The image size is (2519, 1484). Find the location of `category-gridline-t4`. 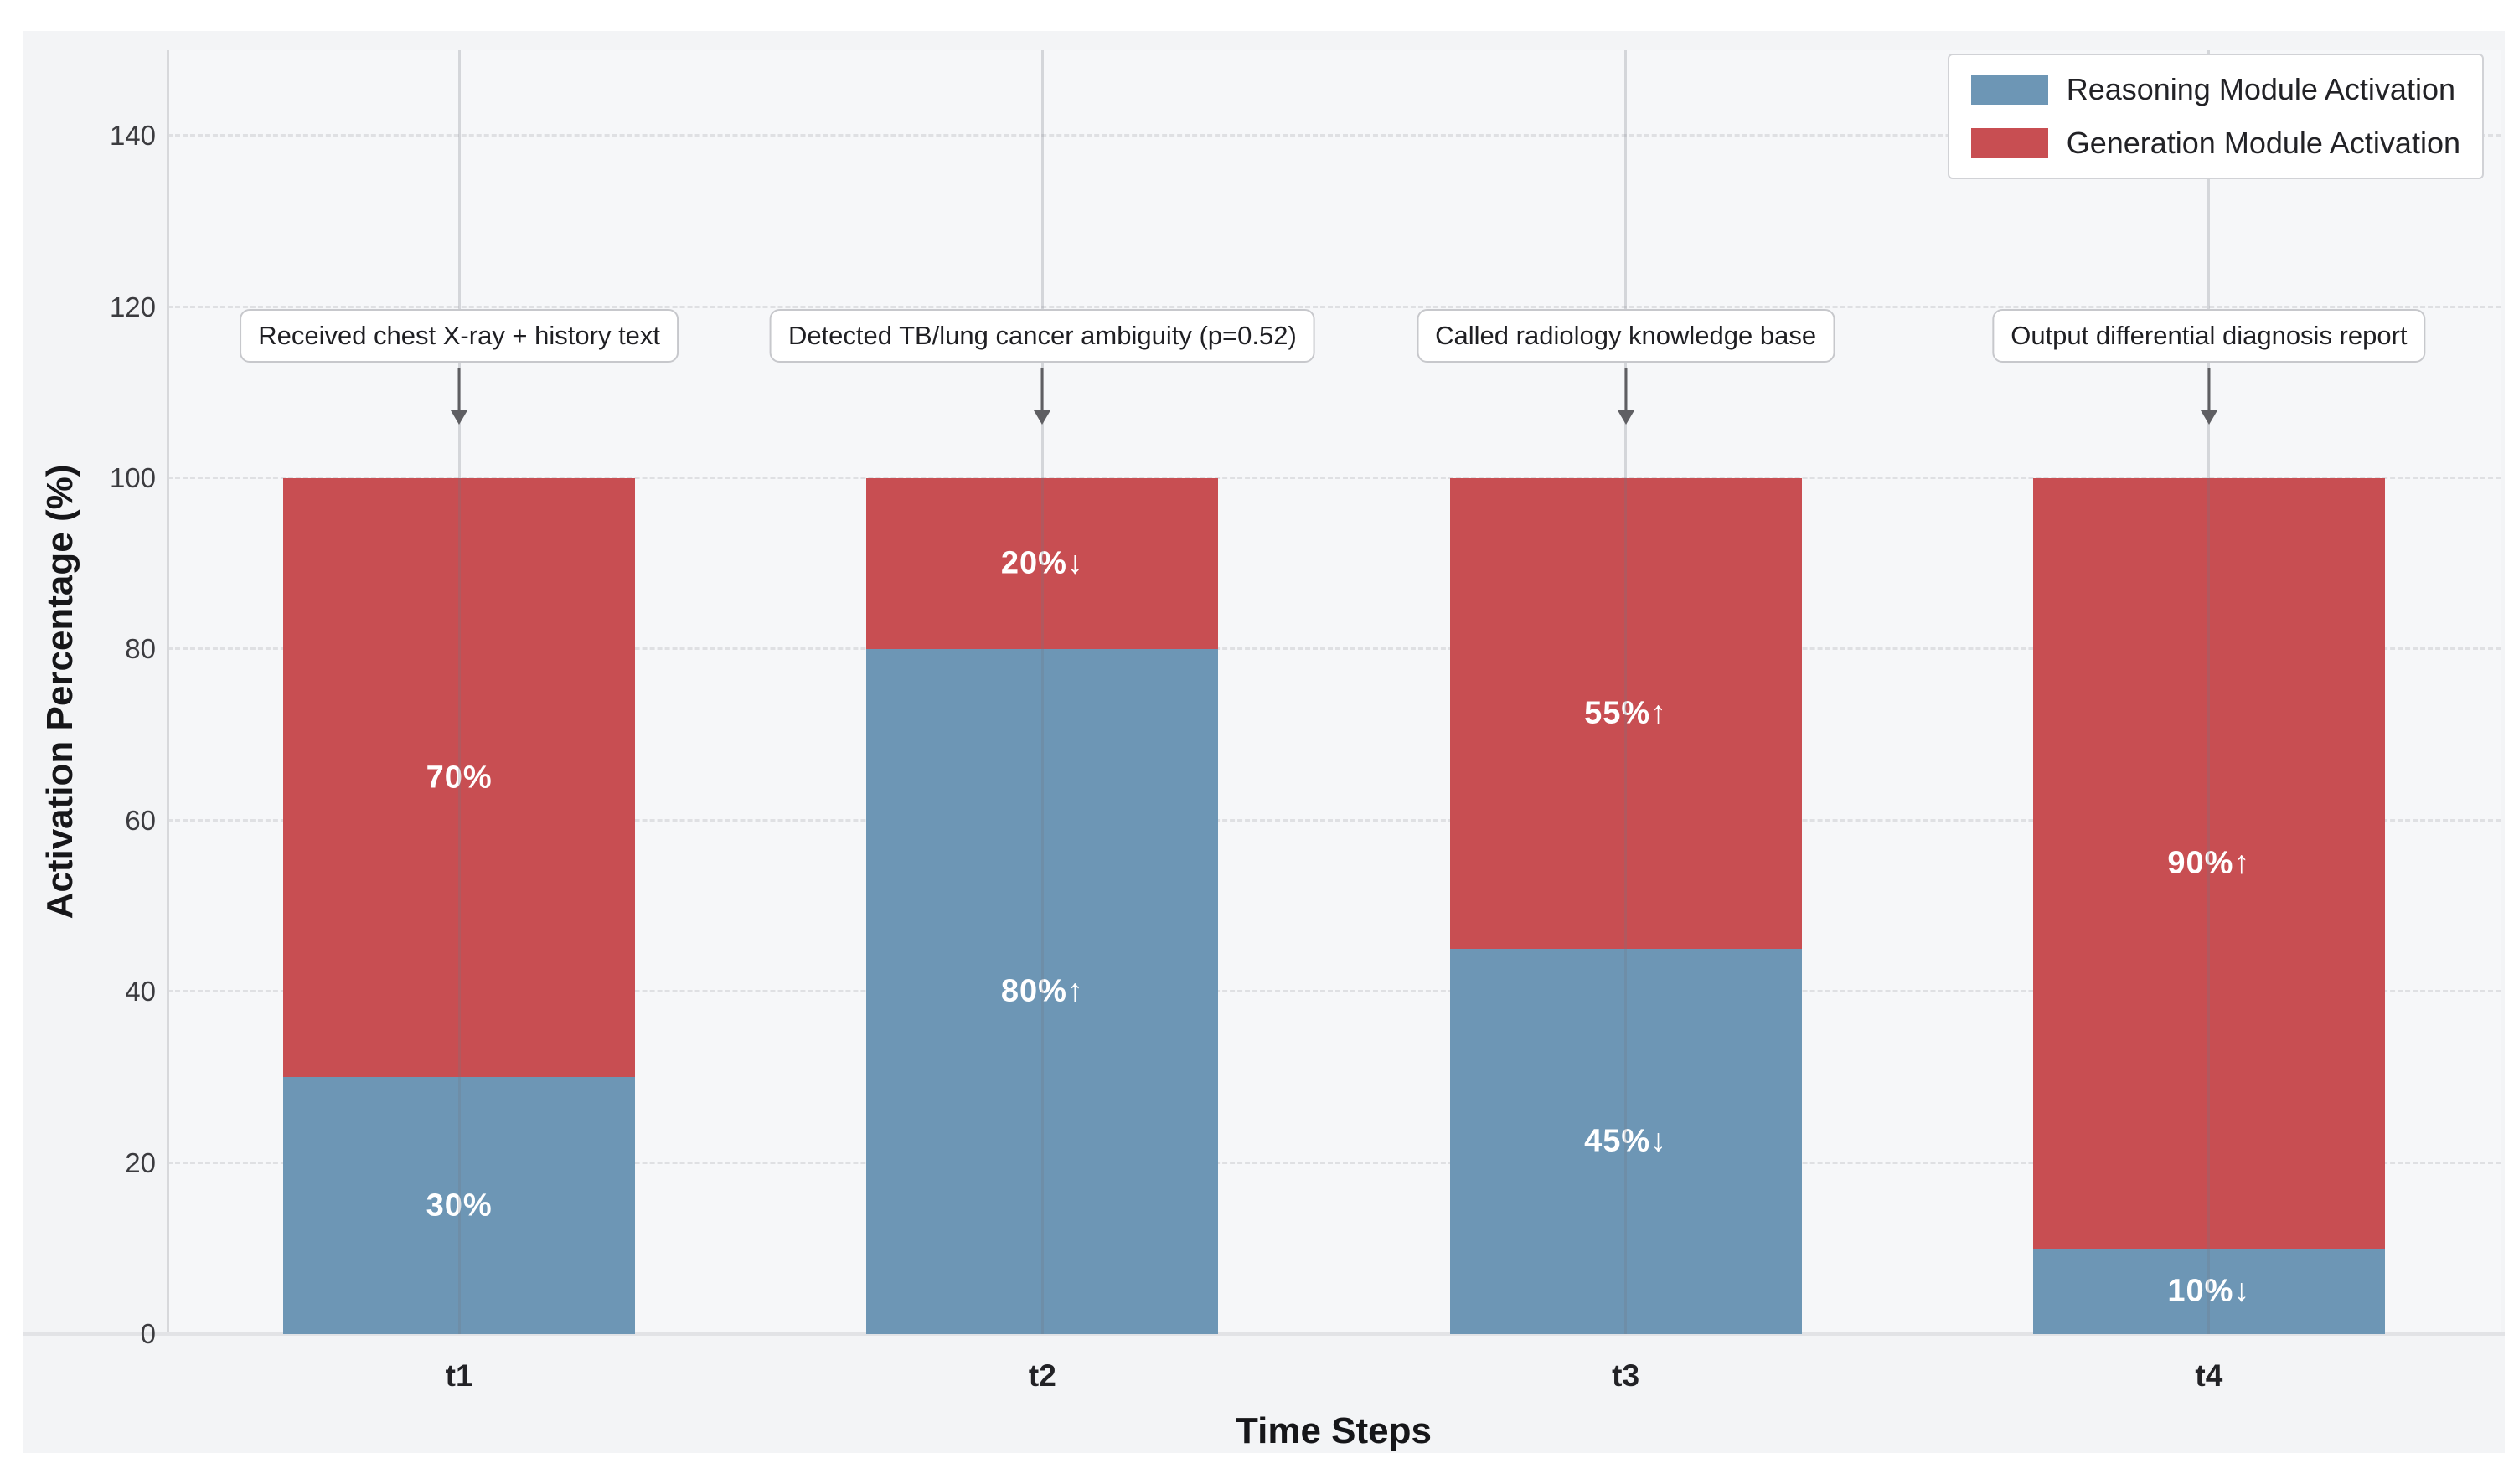

category-gridline-t4 is located at coordinates (2209, 692).